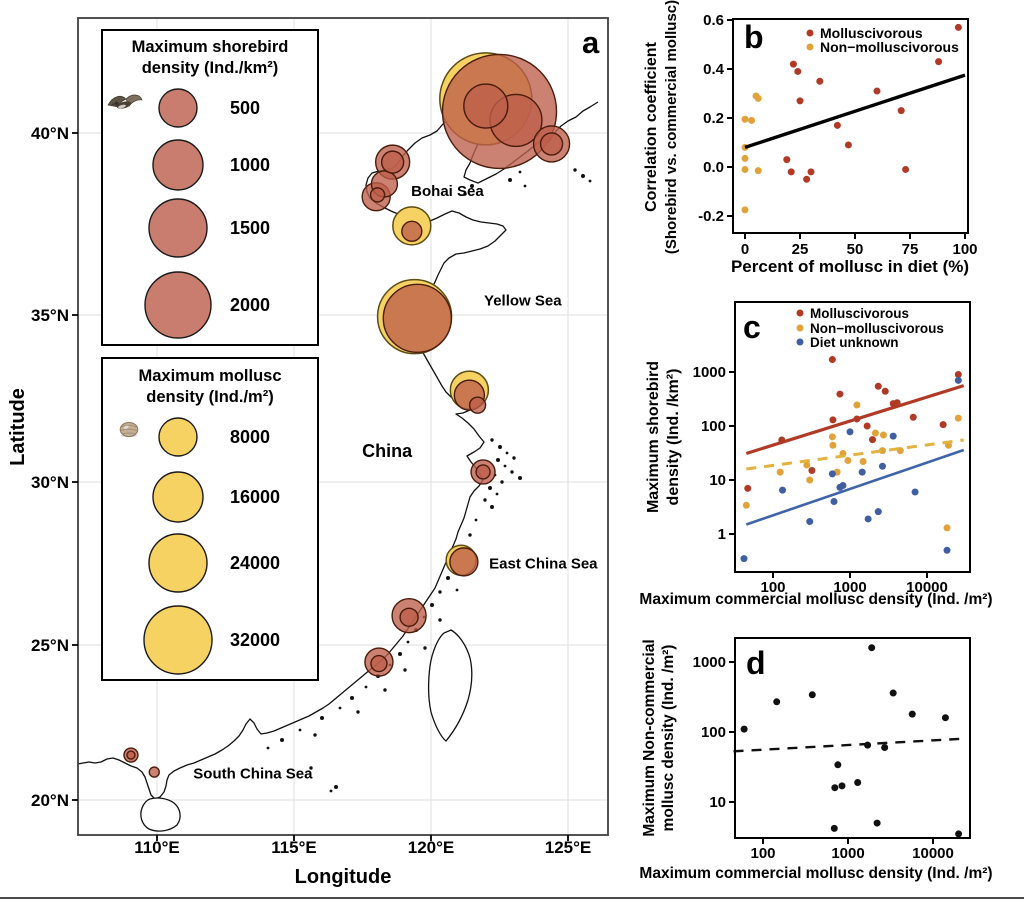 The height and width of the screenshot is (913, 1024). I want to click on y-tick-label: 20°N, so click(50, 800).